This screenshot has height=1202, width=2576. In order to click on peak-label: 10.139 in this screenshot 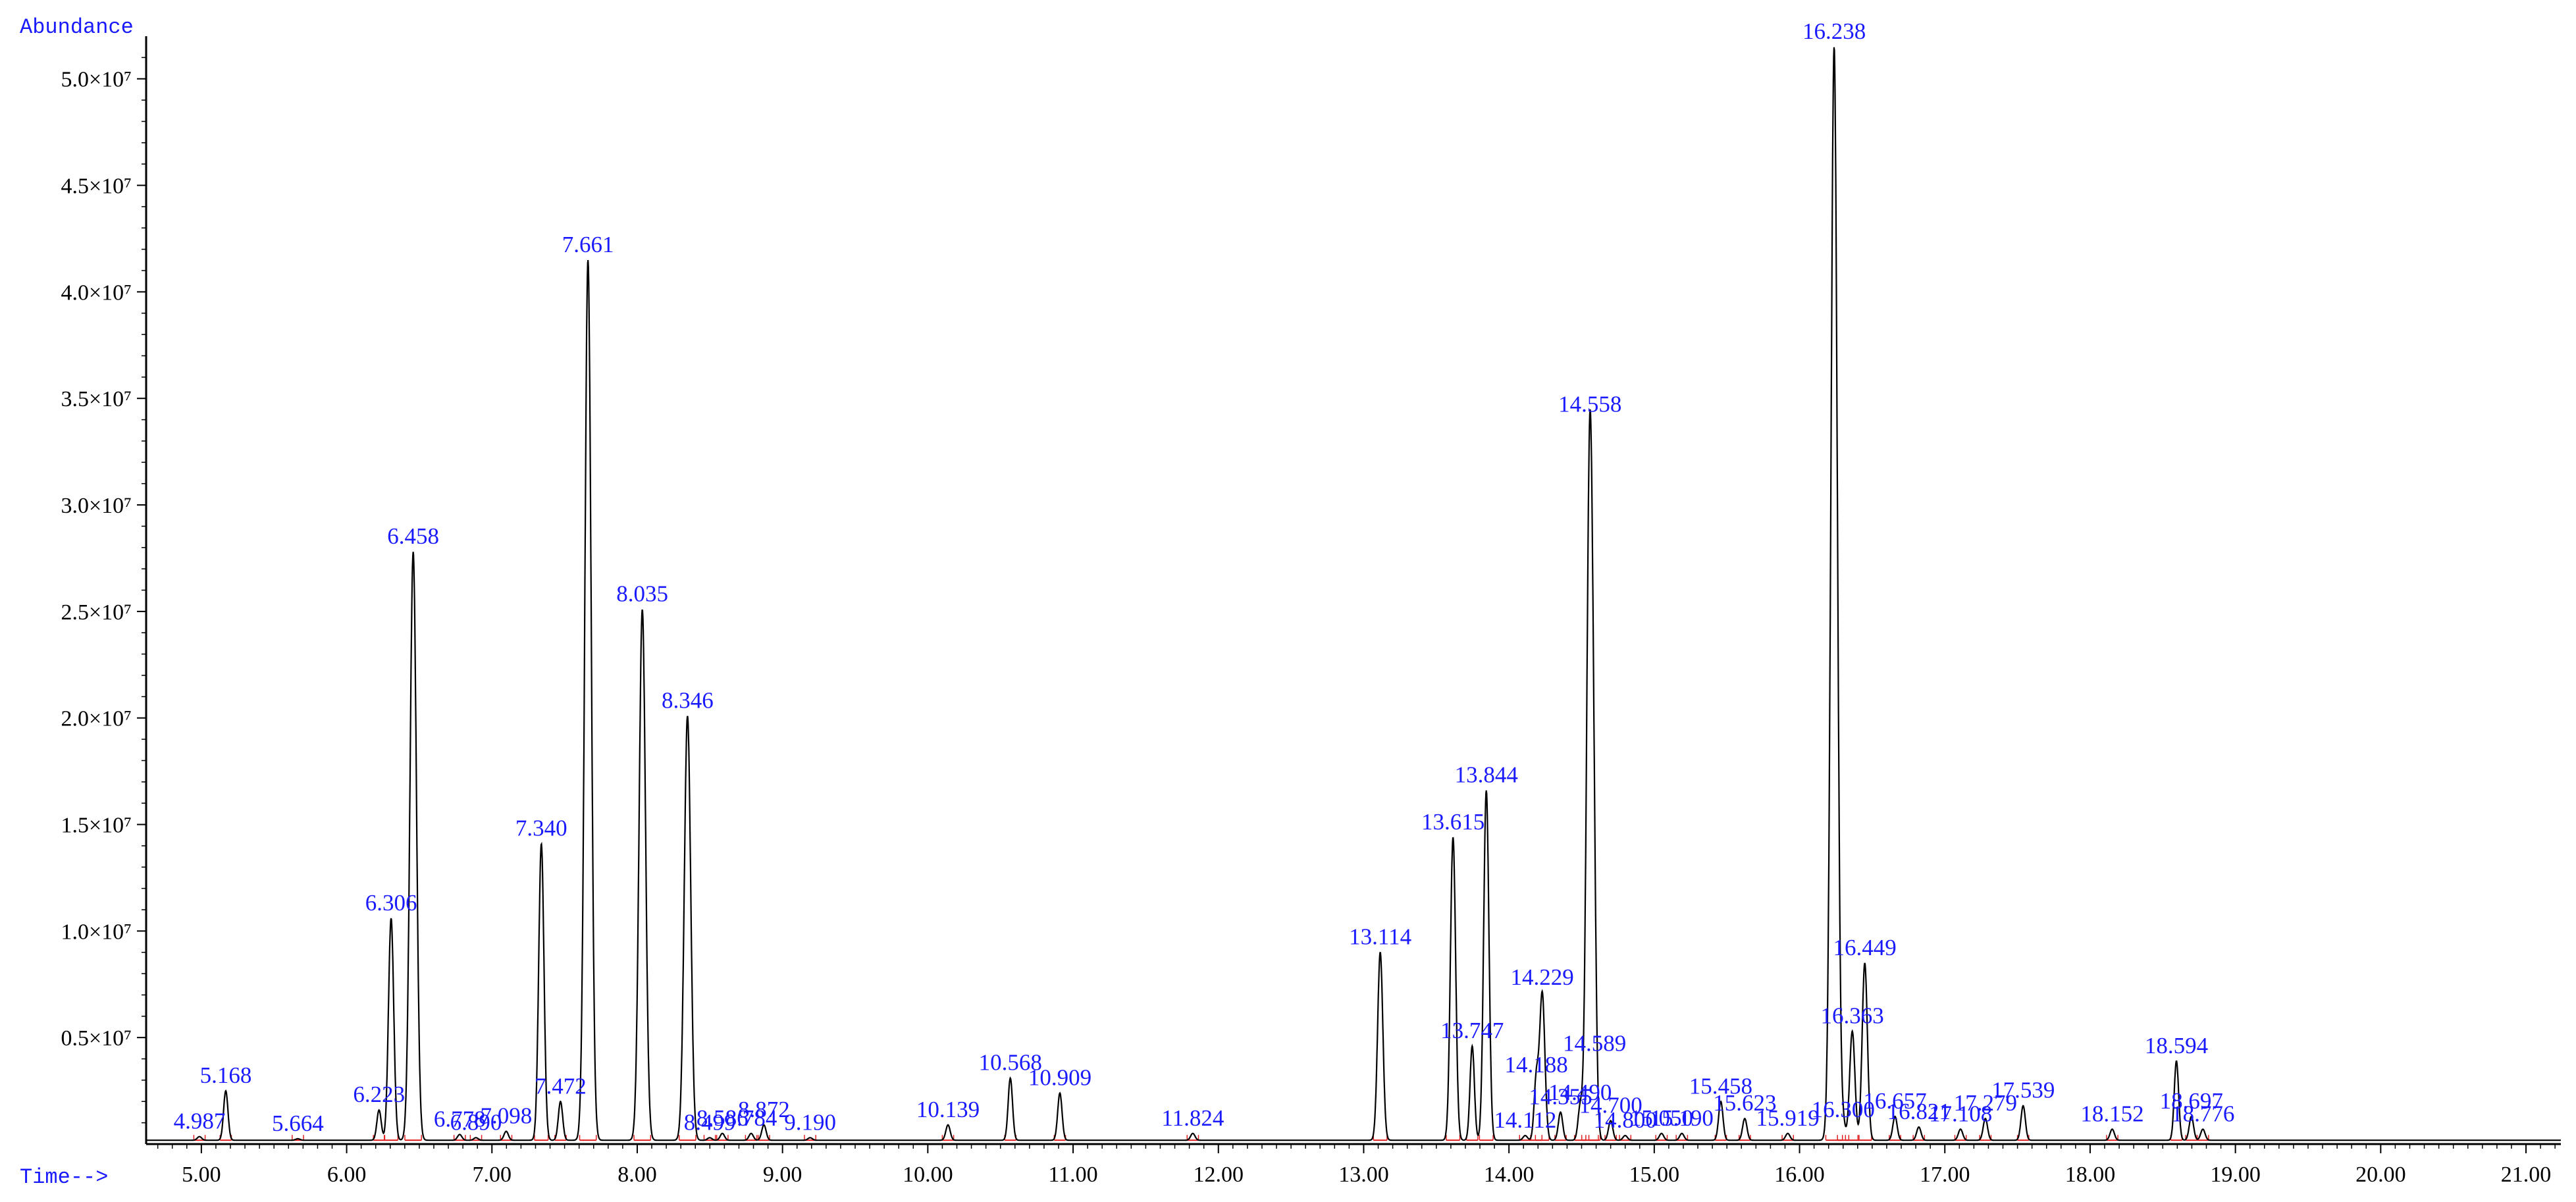, I will do `click(948, 1109)`.